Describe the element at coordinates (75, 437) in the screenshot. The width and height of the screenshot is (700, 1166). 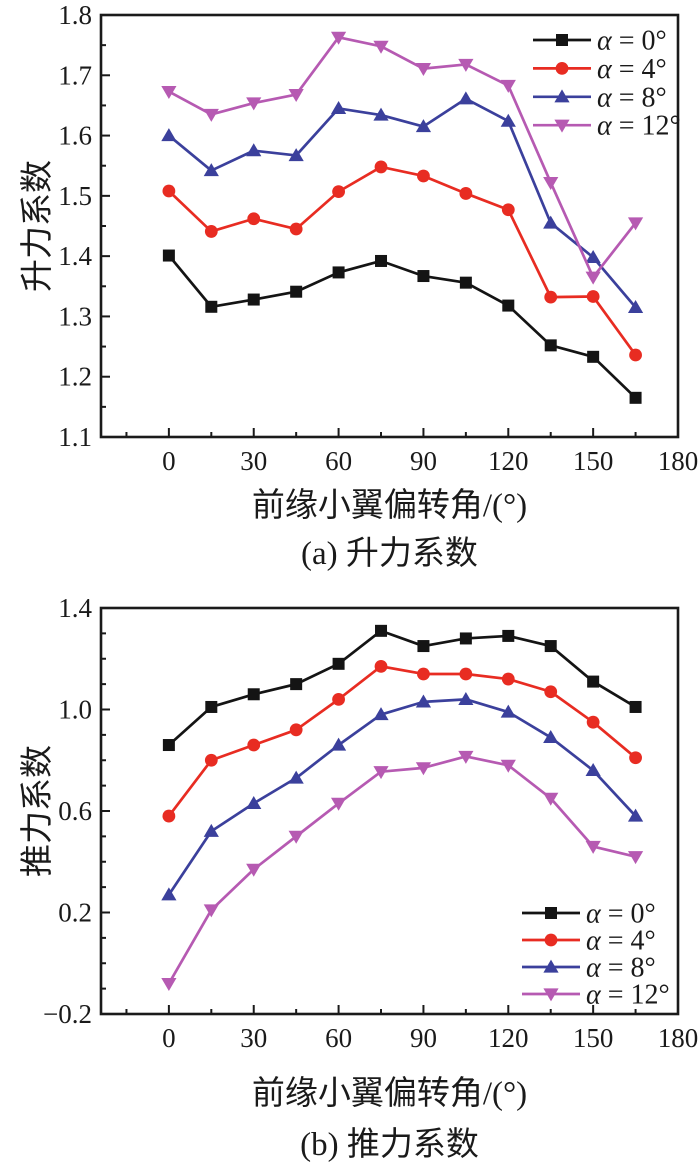
I see `svg-text: 1.1` at that location.